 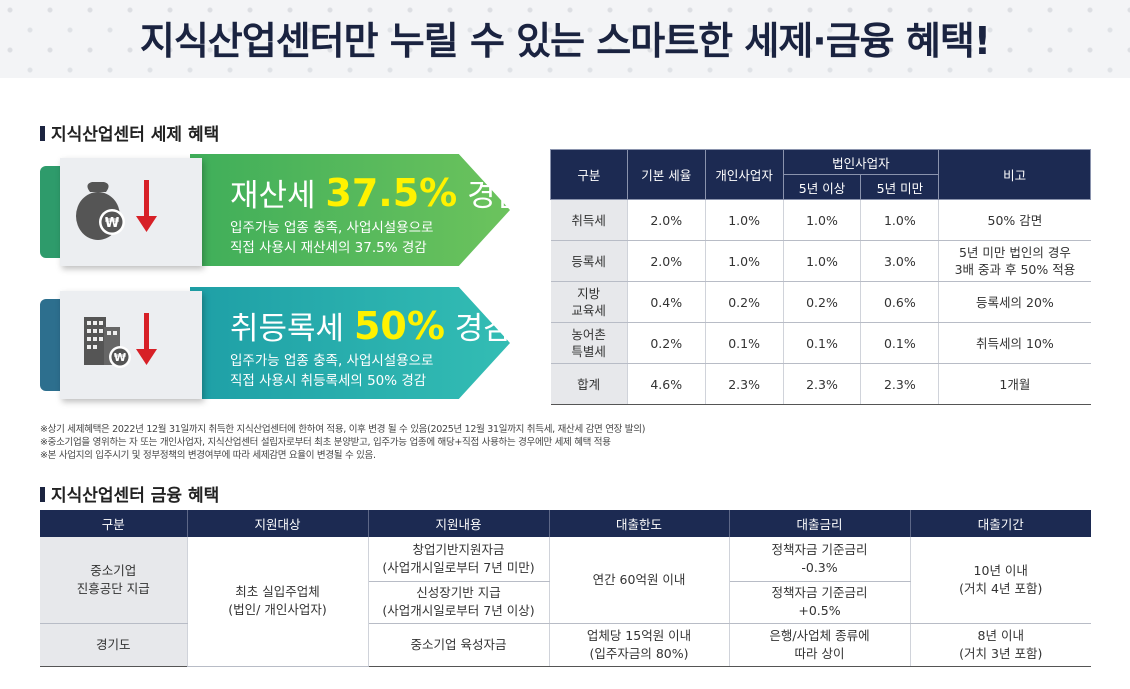 I want to click on th-fin-limit: 대출한도, so click(x=639, y=523).